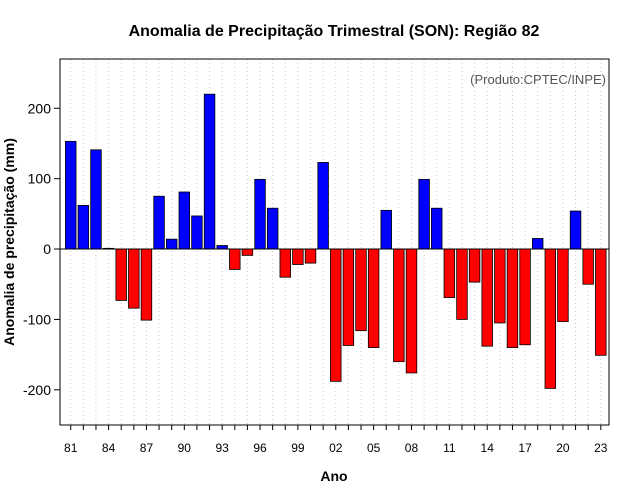 Image resolution: width=640 pixels, height=500 pixels. I want to click on bar-1999, so click(298, 256).